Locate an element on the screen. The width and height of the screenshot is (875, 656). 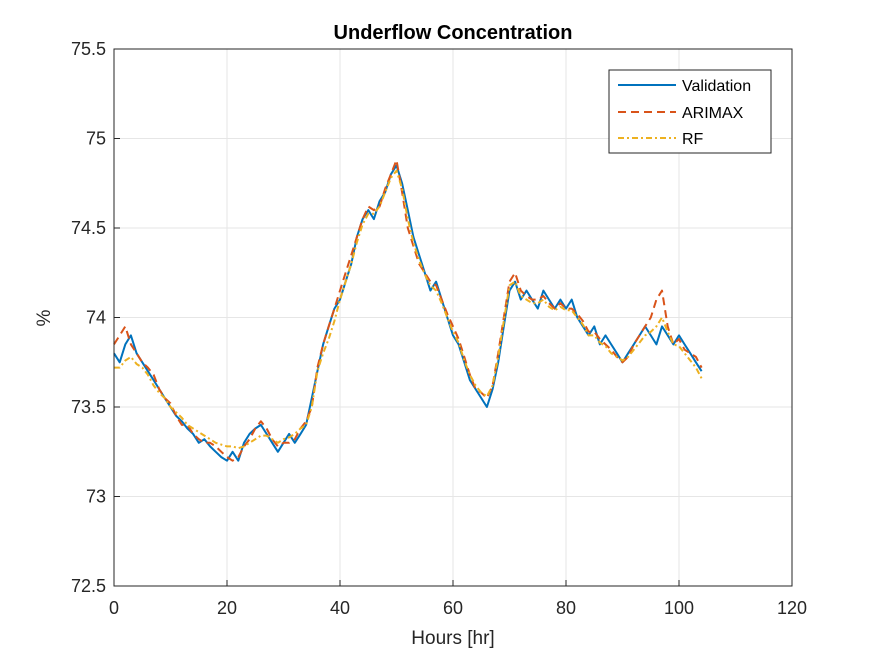
x-tick-label: 60 is located at coordinates (453, 608).